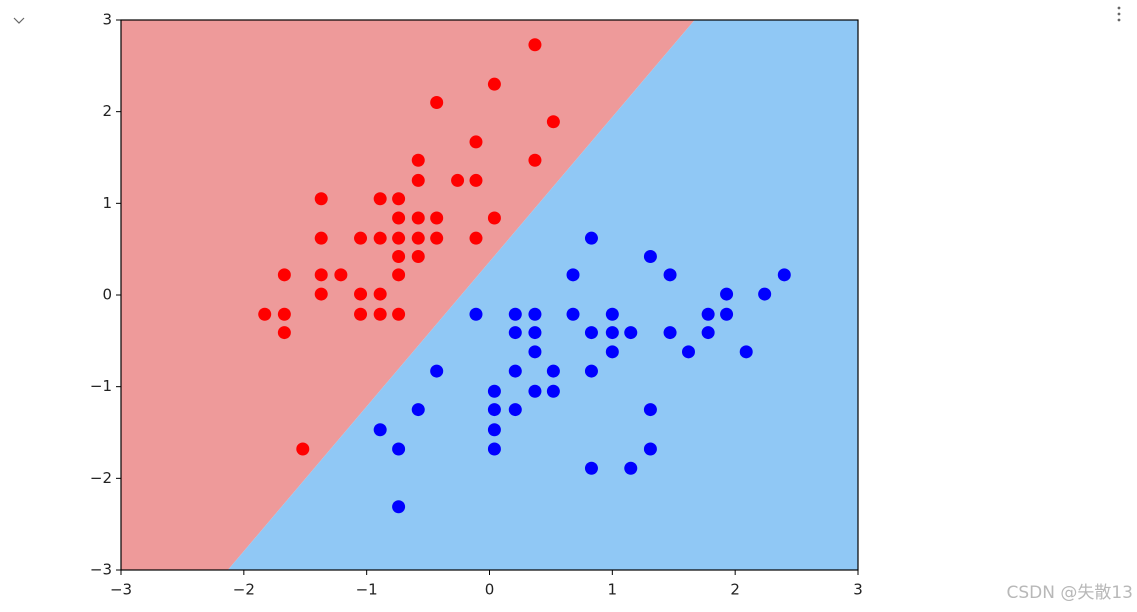  Describe the element at coordinates (244, 590) in the screenshot. I see `x-tick-label: −2` at that location.